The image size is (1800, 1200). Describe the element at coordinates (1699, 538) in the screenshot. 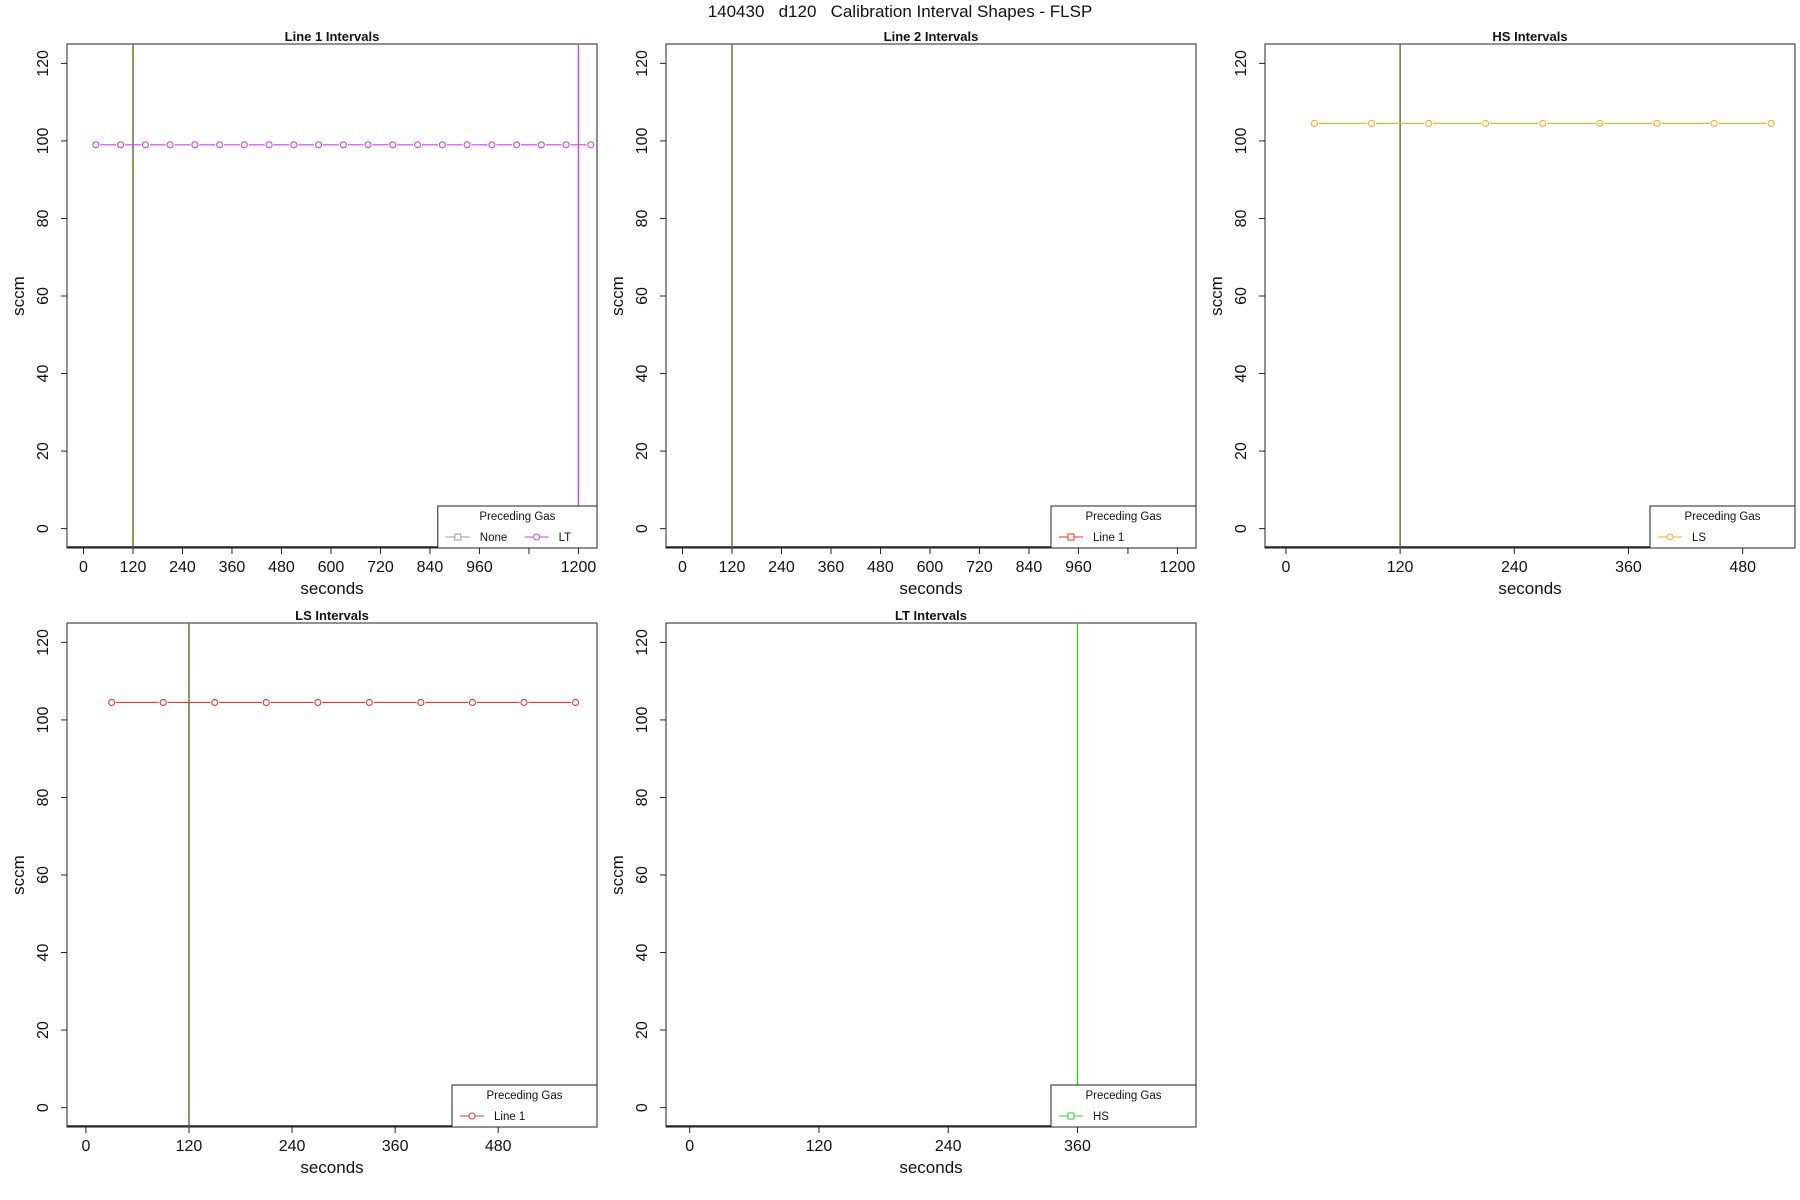

I see `legend-label: LS` at that location.